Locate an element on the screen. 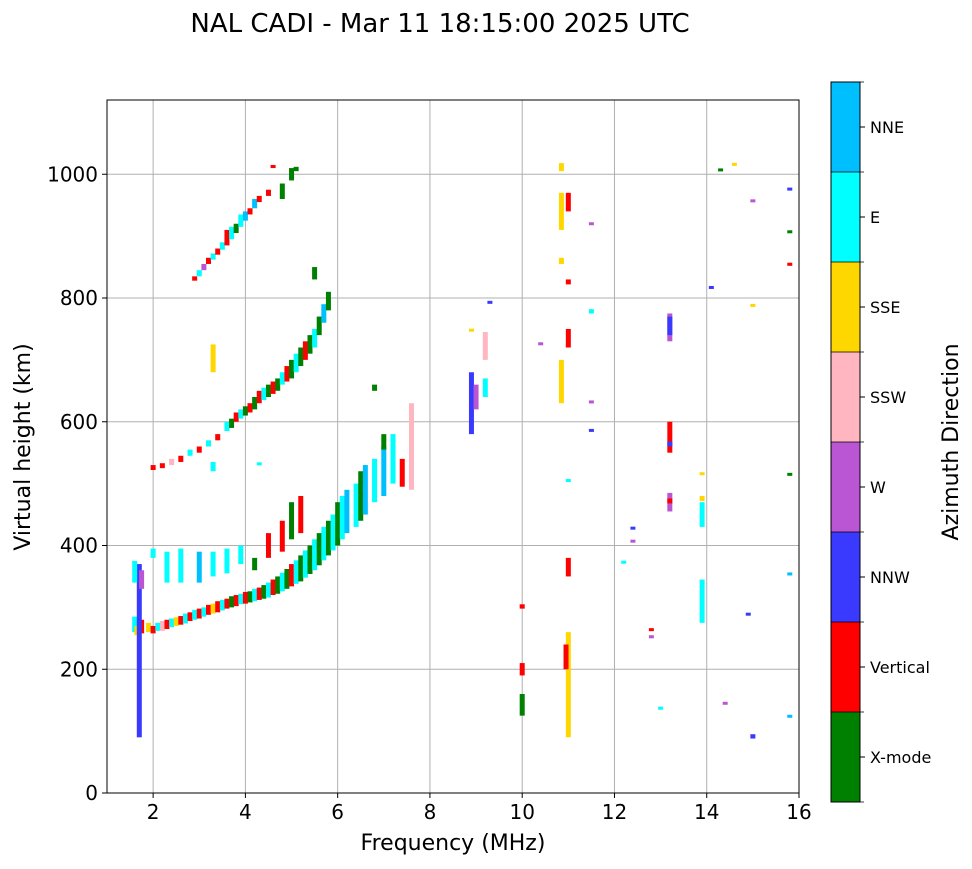  y-tick-label: 0 is located at coordinates (91, 793).